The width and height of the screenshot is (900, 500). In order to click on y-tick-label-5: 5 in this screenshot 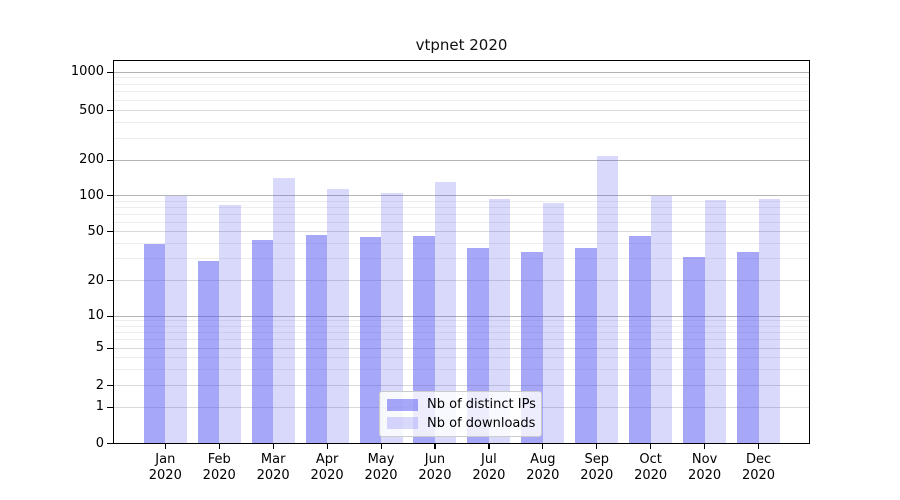, I will do `click(99, 347)`.